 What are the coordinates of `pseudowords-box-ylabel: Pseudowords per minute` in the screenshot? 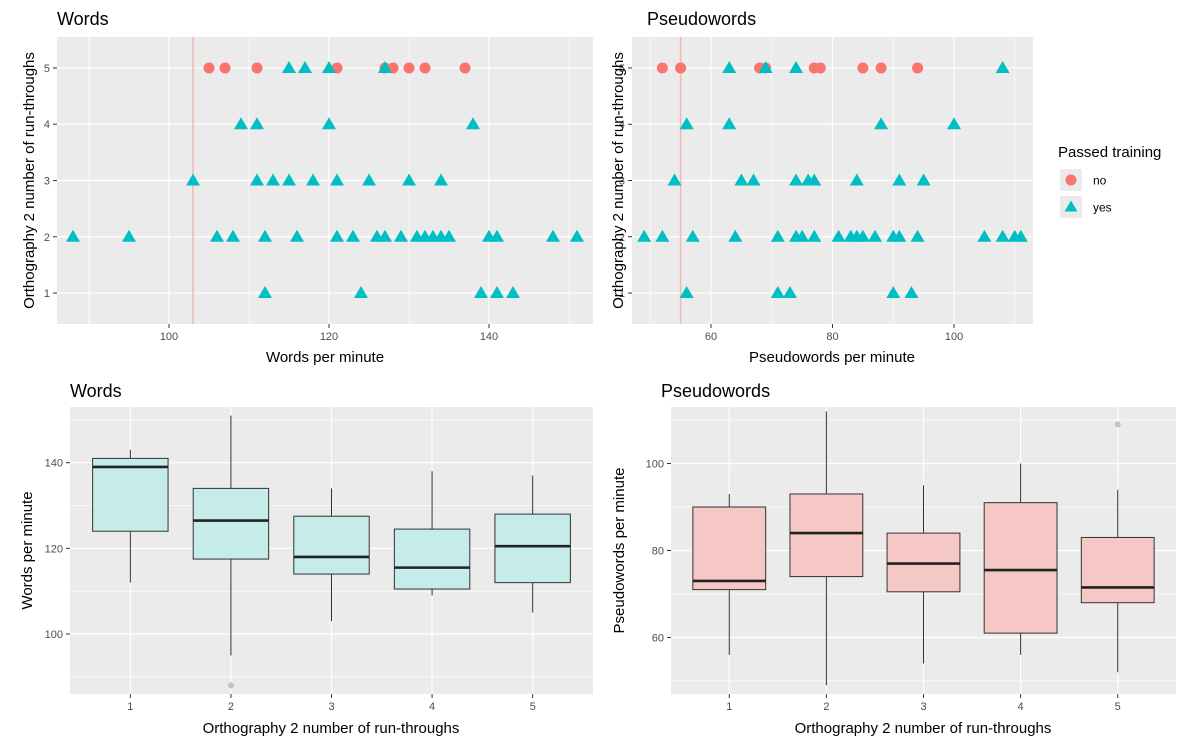 It's located at (619, 551).